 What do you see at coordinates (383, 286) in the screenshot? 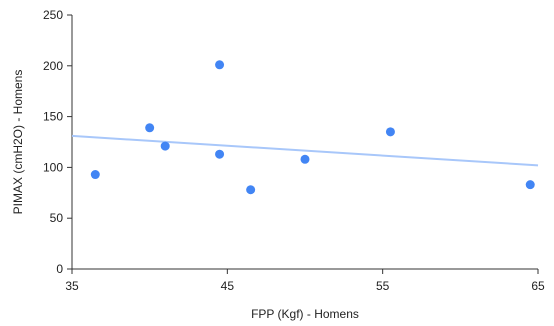
I see `x-tick-label: 55` at bounding box center [383, 286].